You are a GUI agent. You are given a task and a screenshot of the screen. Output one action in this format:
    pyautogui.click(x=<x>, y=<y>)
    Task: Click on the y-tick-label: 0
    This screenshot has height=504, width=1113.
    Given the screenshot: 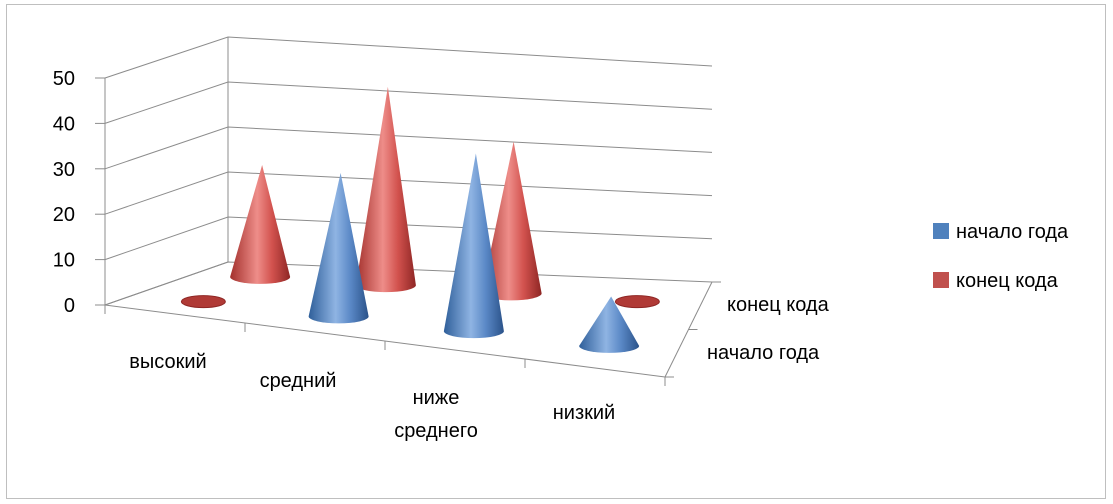 What is the action you would take?
    pyautogui.click(x=69, y=306)
    